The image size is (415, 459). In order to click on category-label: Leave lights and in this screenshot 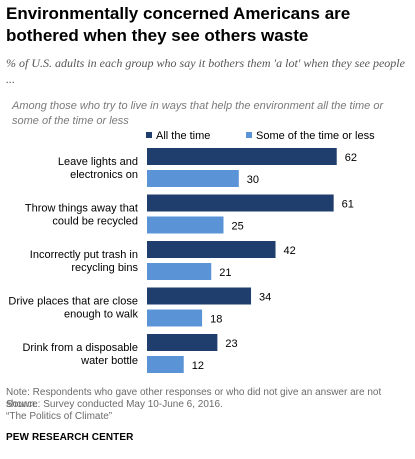, I will do `click(98, 162)`.